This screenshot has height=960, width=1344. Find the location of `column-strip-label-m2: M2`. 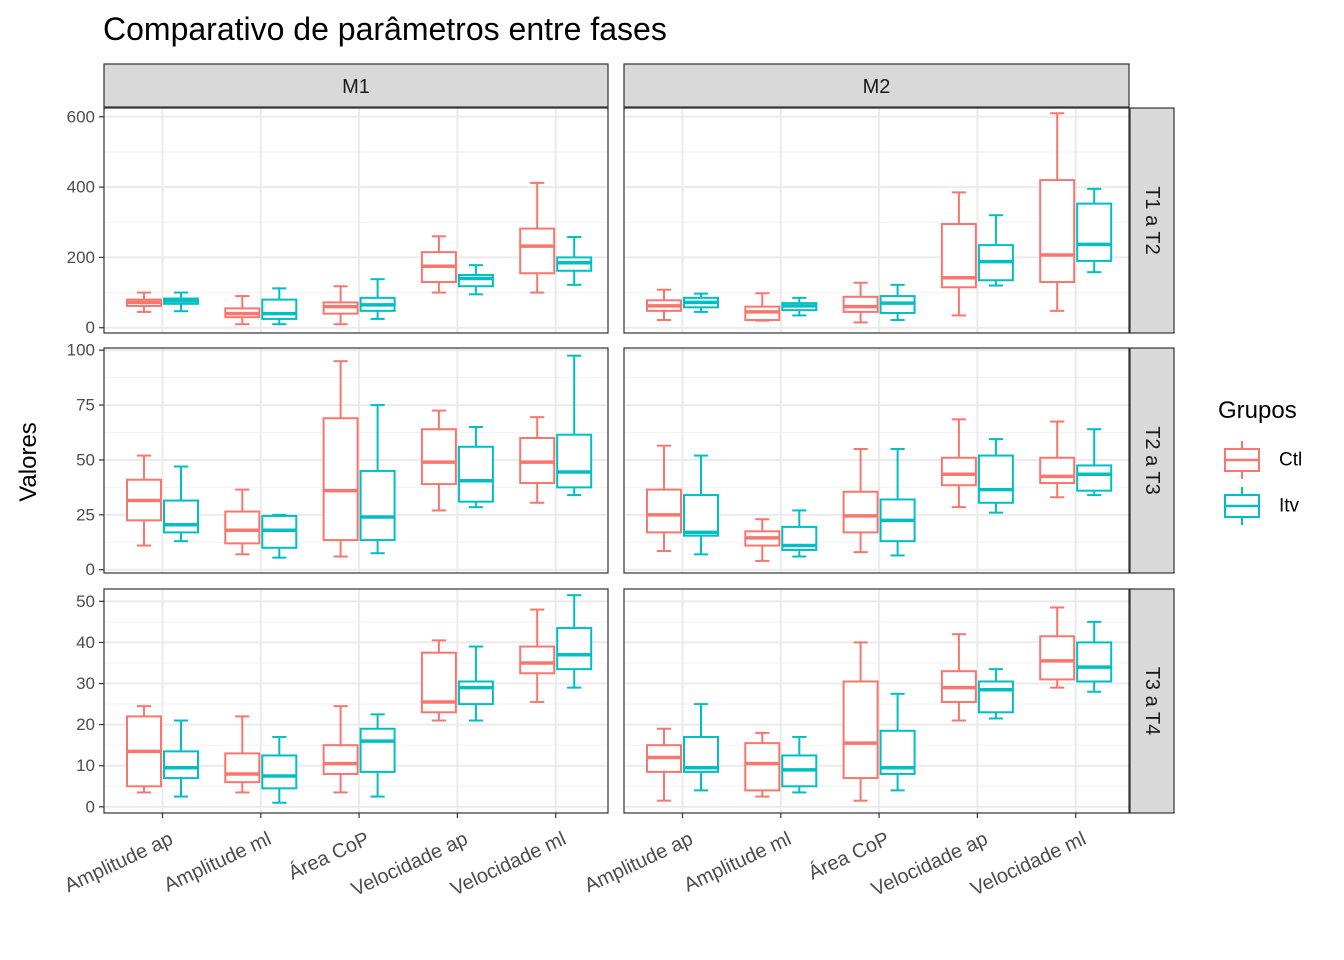

column-strip-label-m2: M2 is located at coordinates (877, 87).